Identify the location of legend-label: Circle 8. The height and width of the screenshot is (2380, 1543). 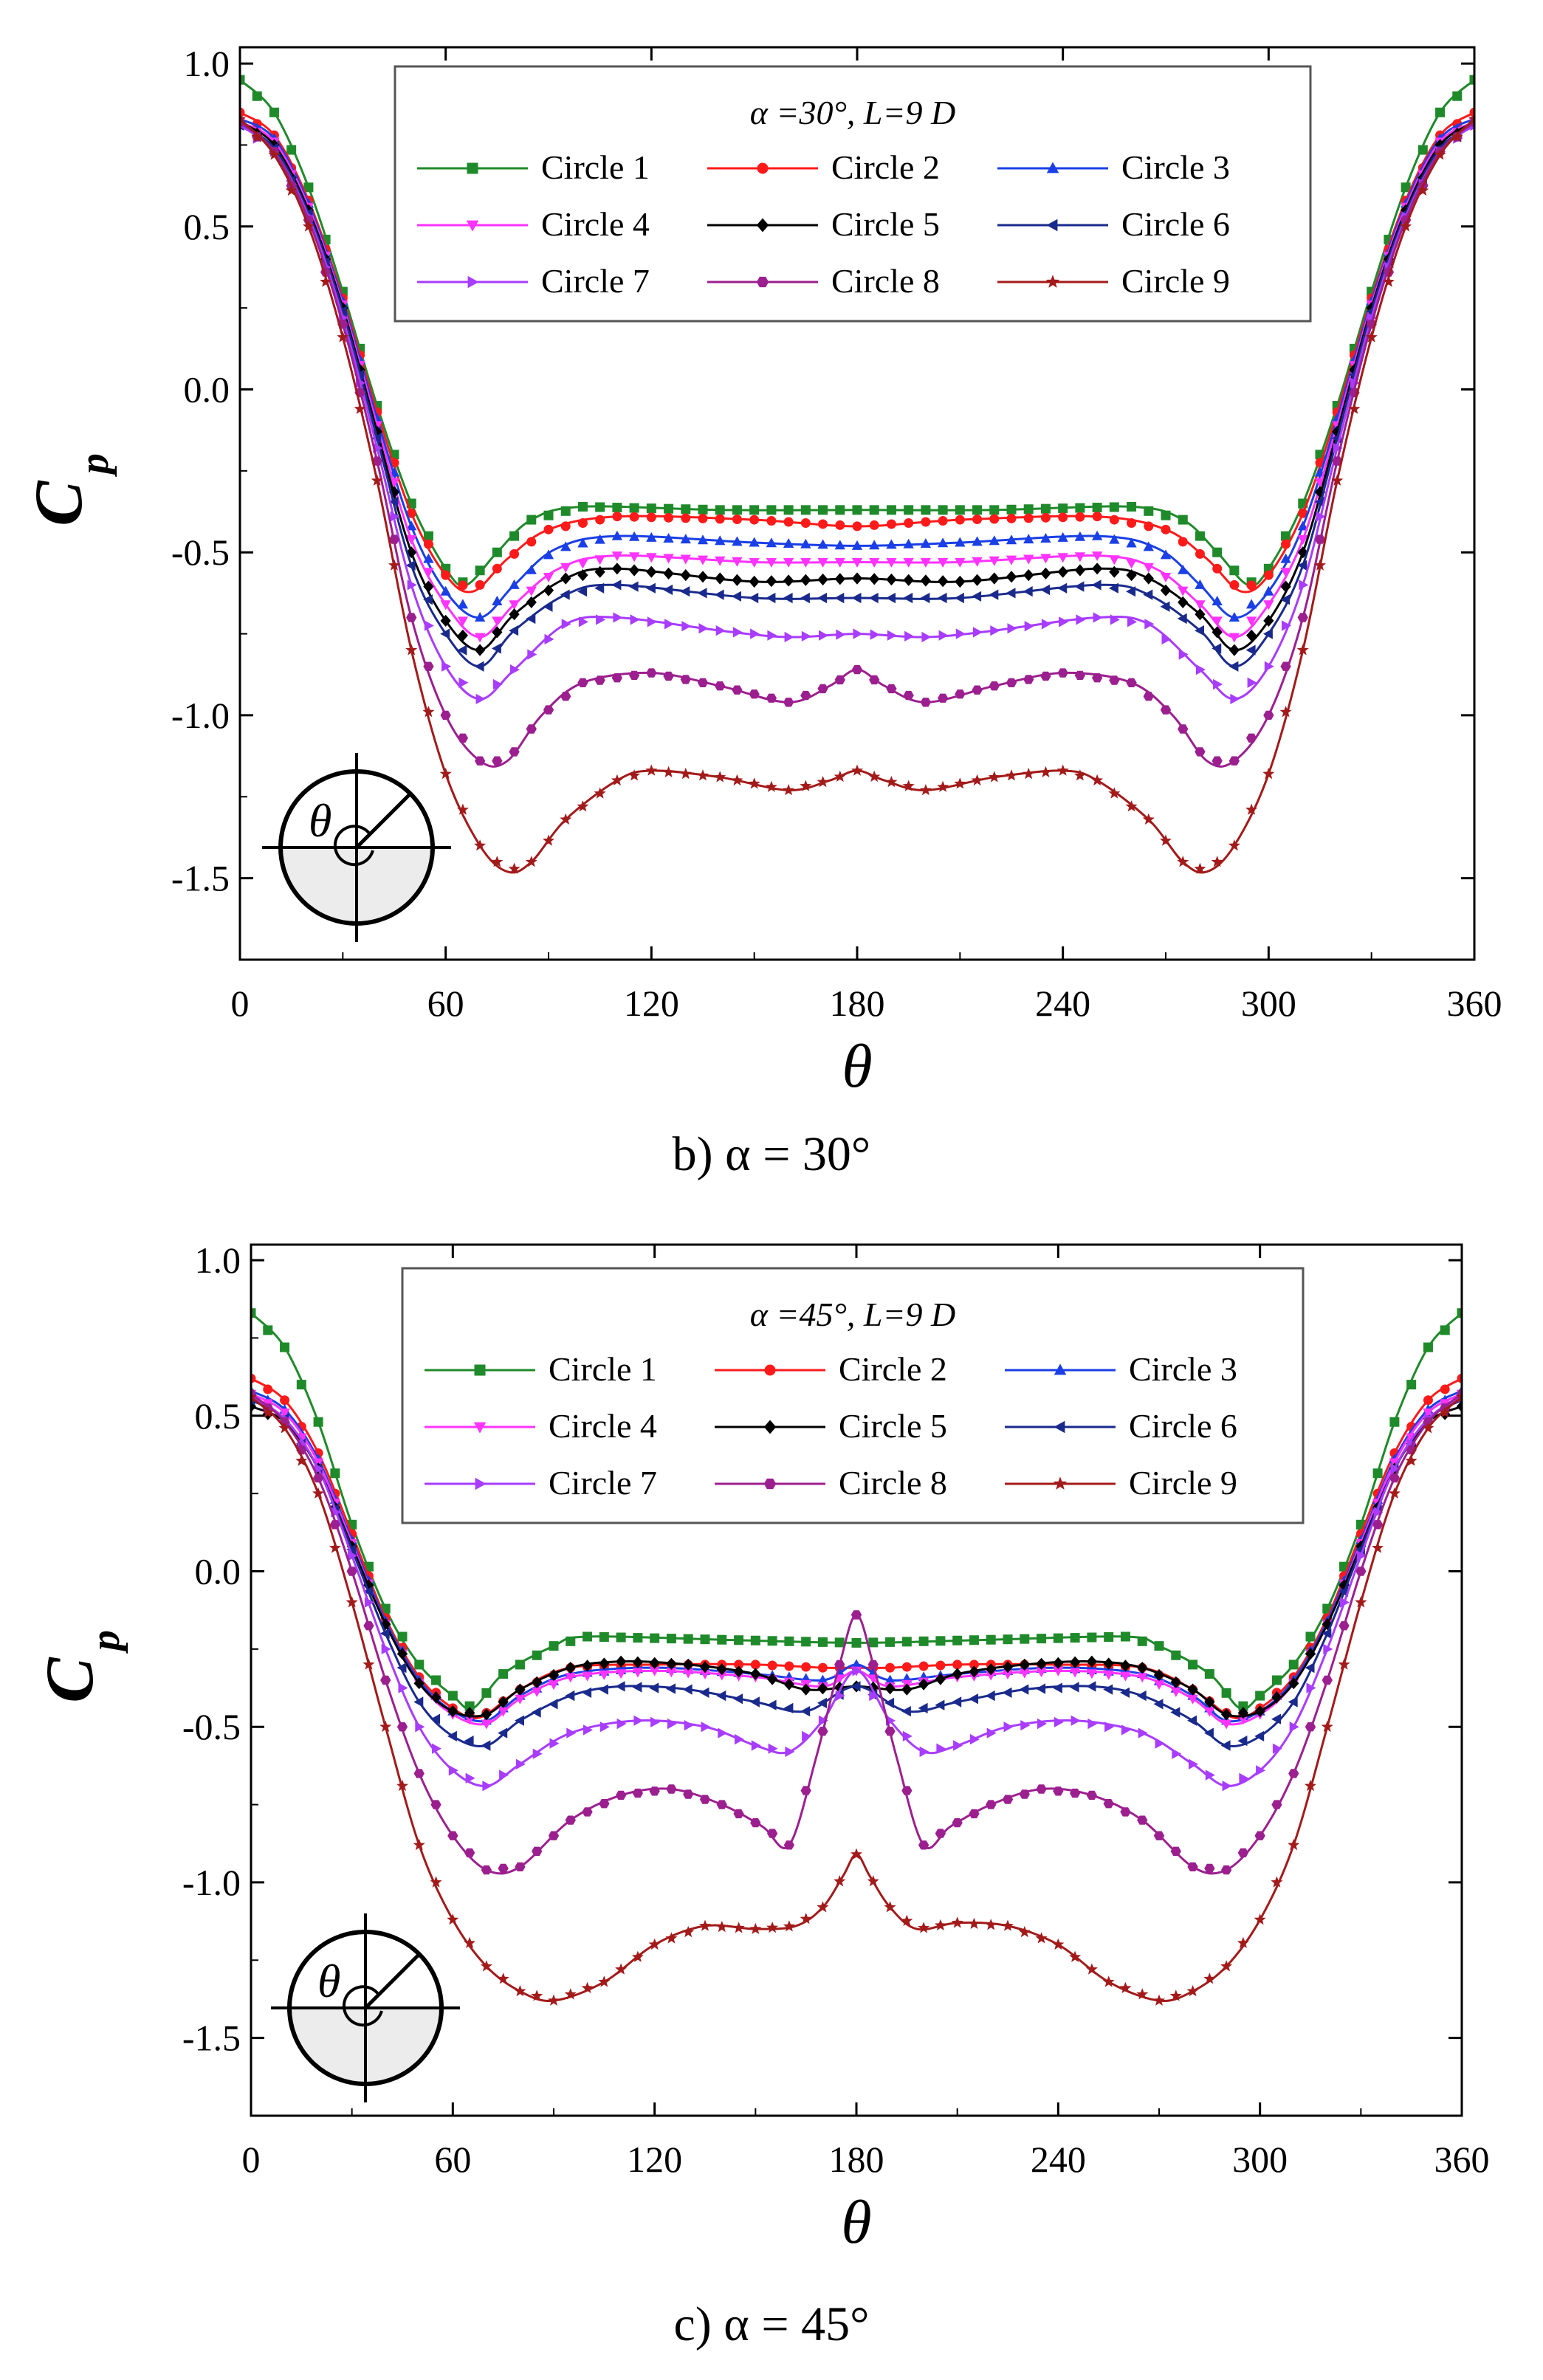
(885, 281).